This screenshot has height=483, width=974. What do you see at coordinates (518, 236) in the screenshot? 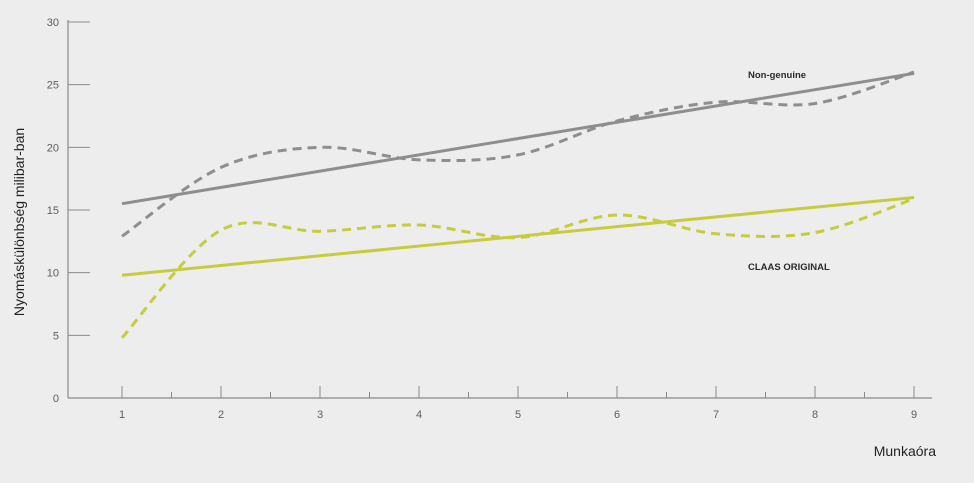
I see `series-line-solid` at bounding box center [518, 236].